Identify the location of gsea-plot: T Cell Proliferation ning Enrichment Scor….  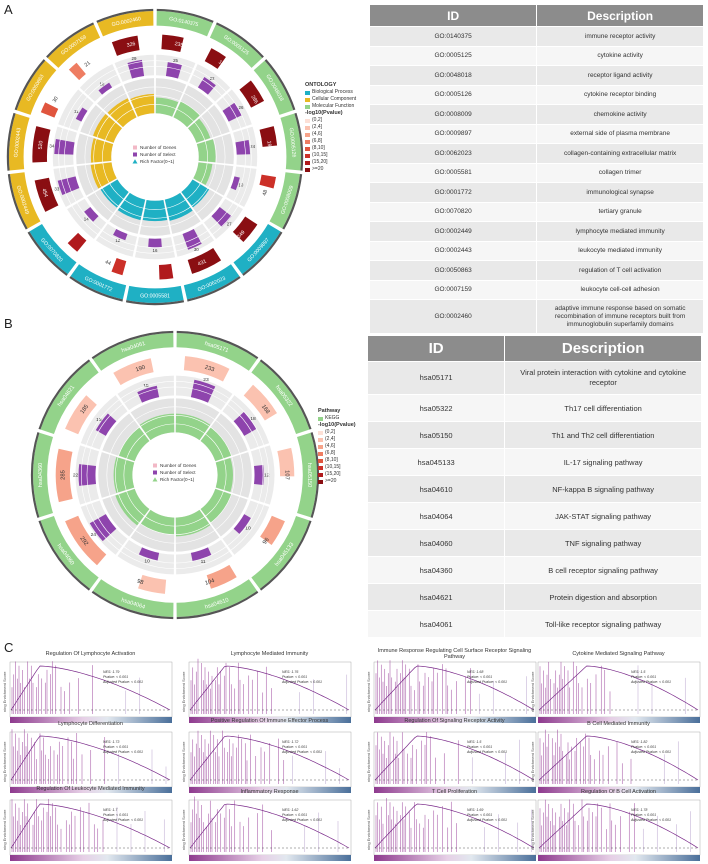
(451, 826).